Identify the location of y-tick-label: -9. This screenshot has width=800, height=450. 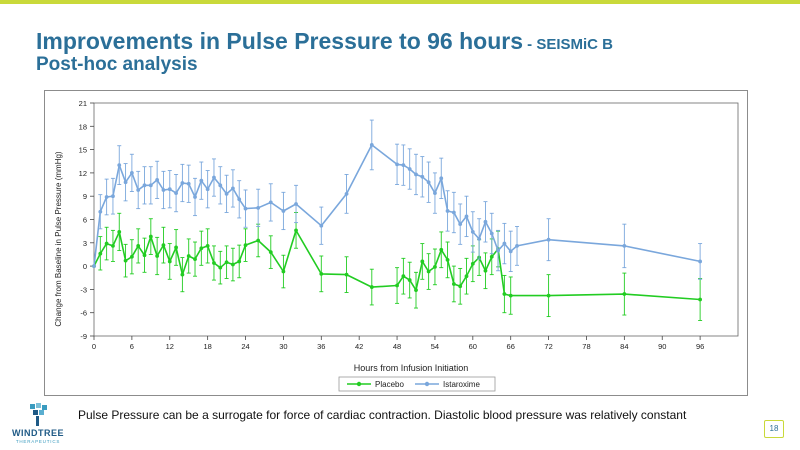
(83, 336).